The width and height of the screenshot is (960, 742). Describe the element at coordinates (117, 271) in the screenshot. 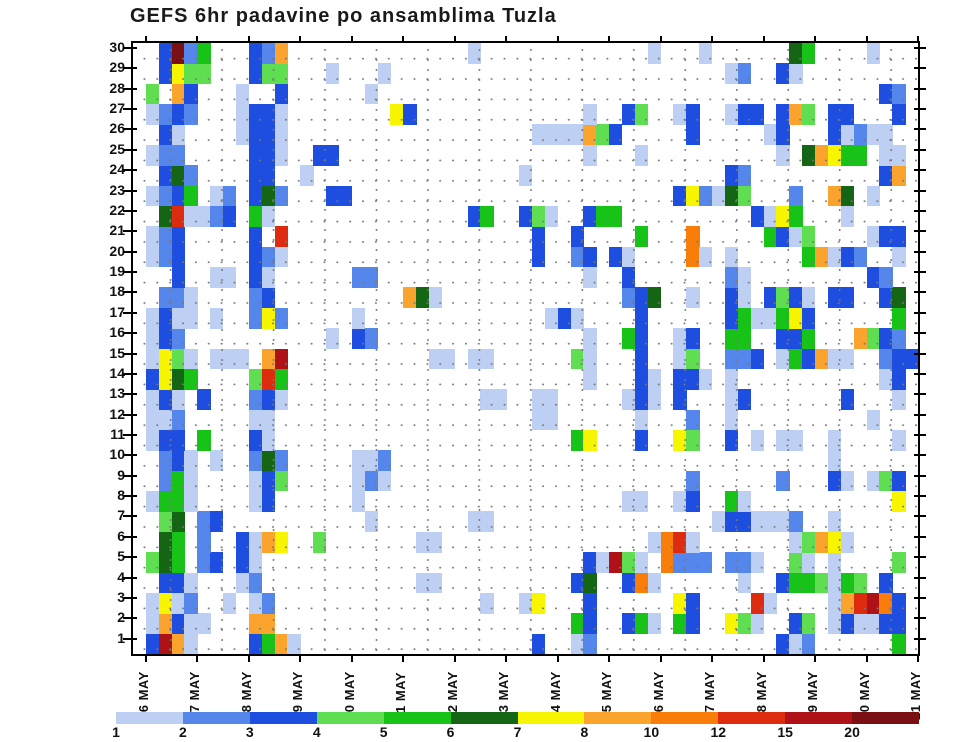

I see `y-axis-label: 19` at that location.